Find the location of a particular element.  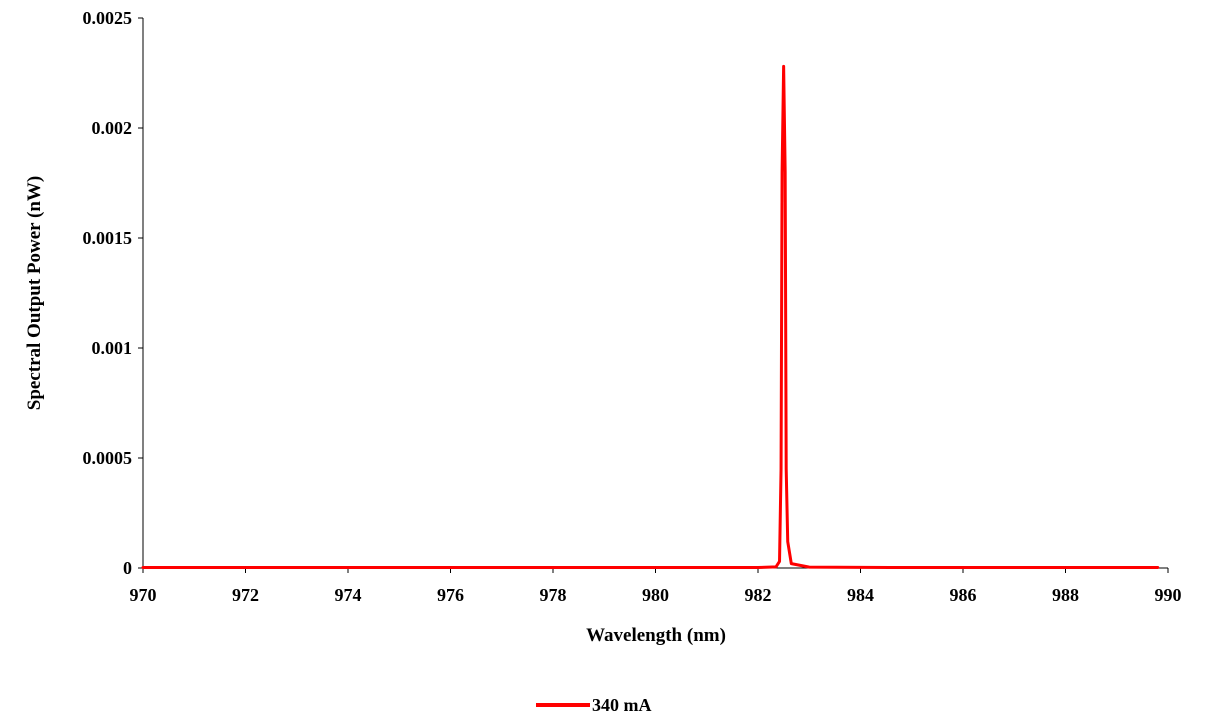

x-ticks: 970 972 974 976 978 980 982 984 986 988 990 is located at coordinates (656, 586).